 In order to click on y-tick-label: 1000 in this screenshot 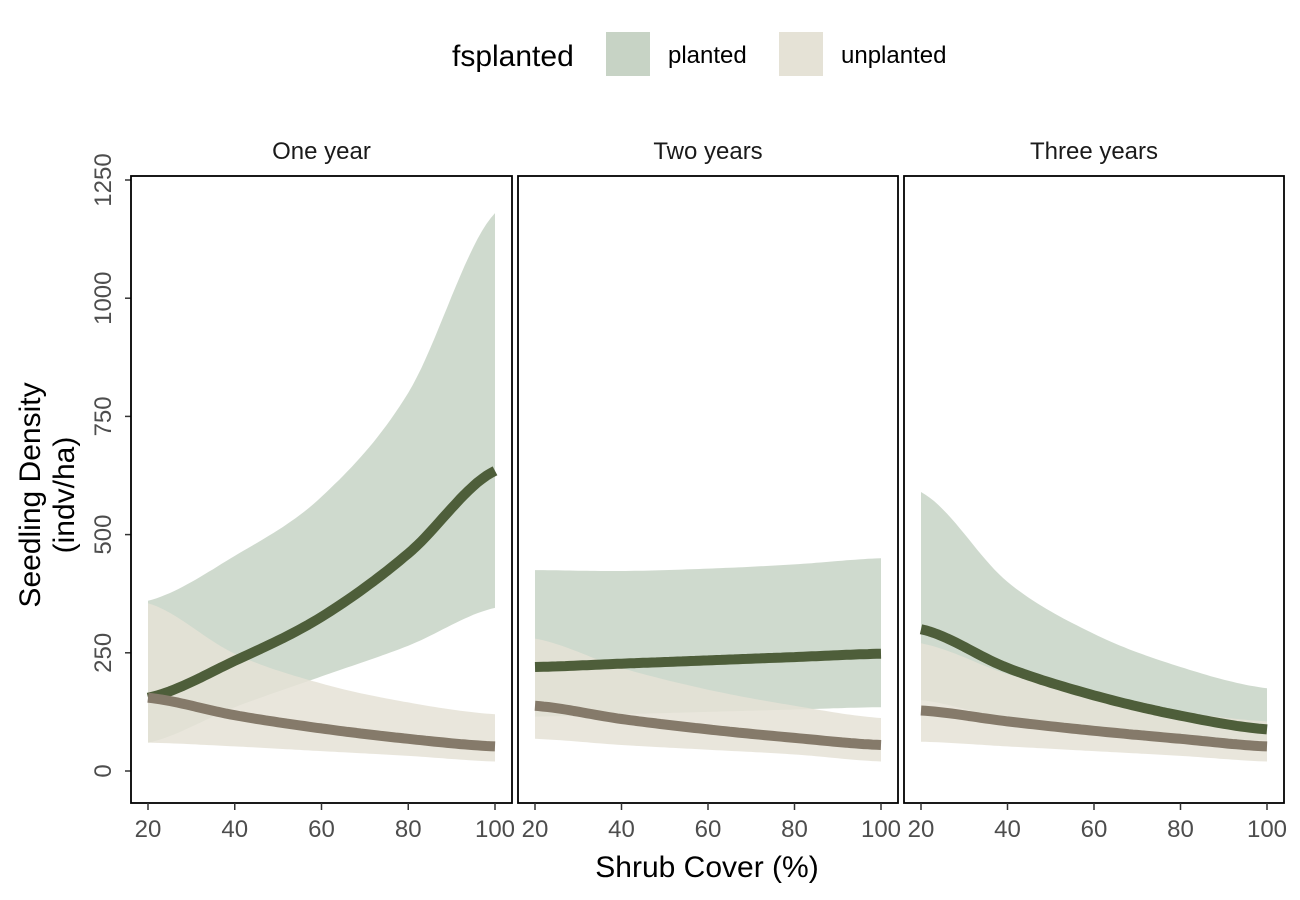, I will do `click(103, 298)`.